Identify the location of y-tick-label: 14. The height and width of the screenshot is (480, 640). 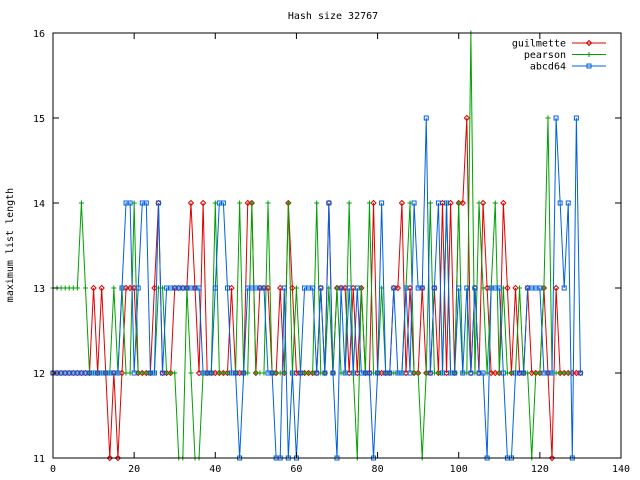
(39, 204).